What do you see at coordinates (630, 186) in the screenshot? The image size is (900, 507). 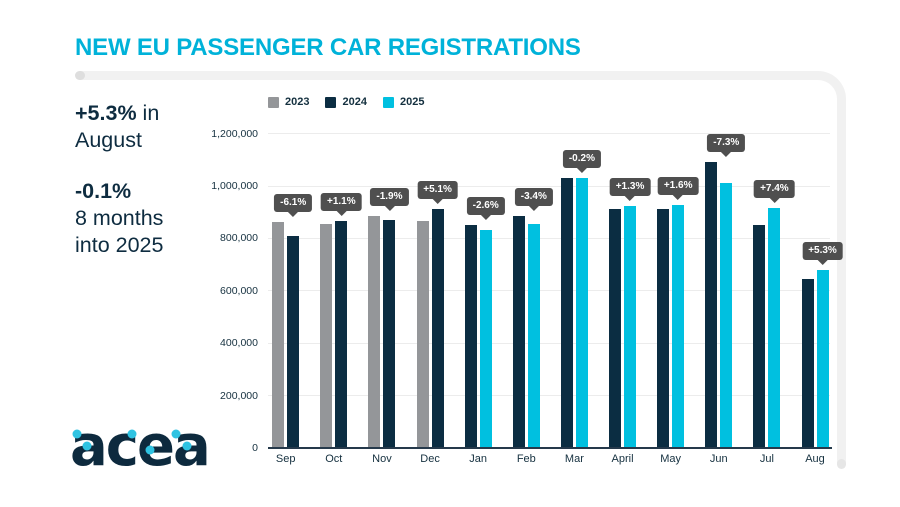 I see `change-badge-April: +1.3%` at bounding box center [630, 186].